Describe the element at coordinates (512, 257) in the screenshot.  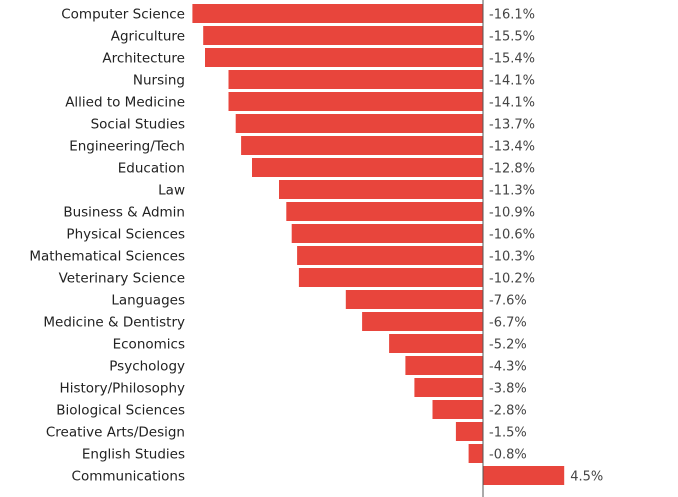
I see `value-label-mathematical-sciences: -10.3%` at that location.